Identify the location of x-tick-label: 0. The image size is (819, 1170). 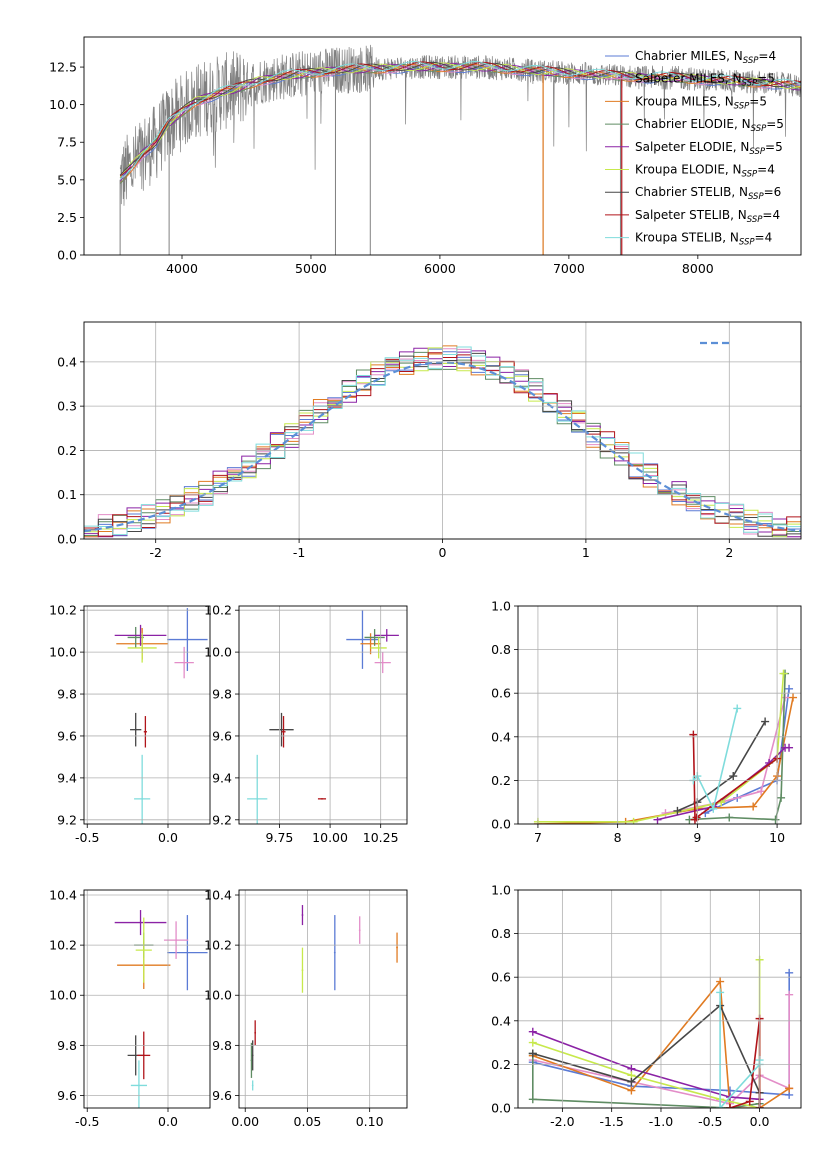
(443, 552).